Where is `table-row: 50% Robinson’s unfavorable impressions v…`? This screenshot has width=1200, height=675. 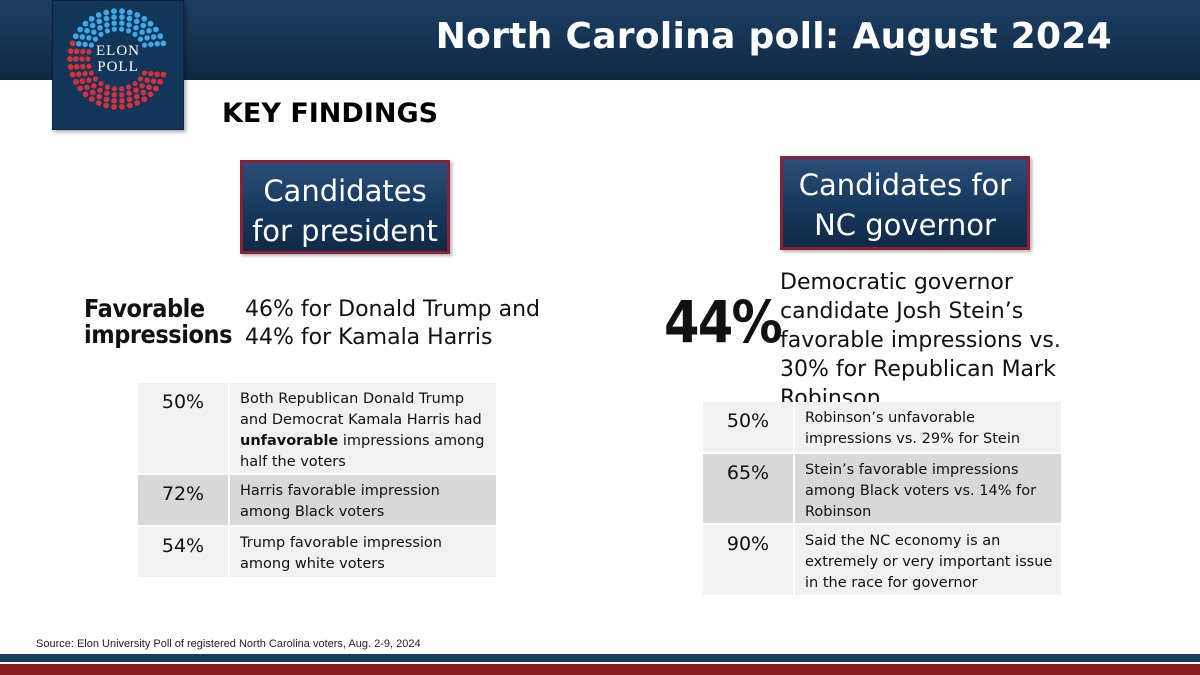
table-row: 50% Robinson’s unfavorable impressions v… is located at coordinates (882, 428).